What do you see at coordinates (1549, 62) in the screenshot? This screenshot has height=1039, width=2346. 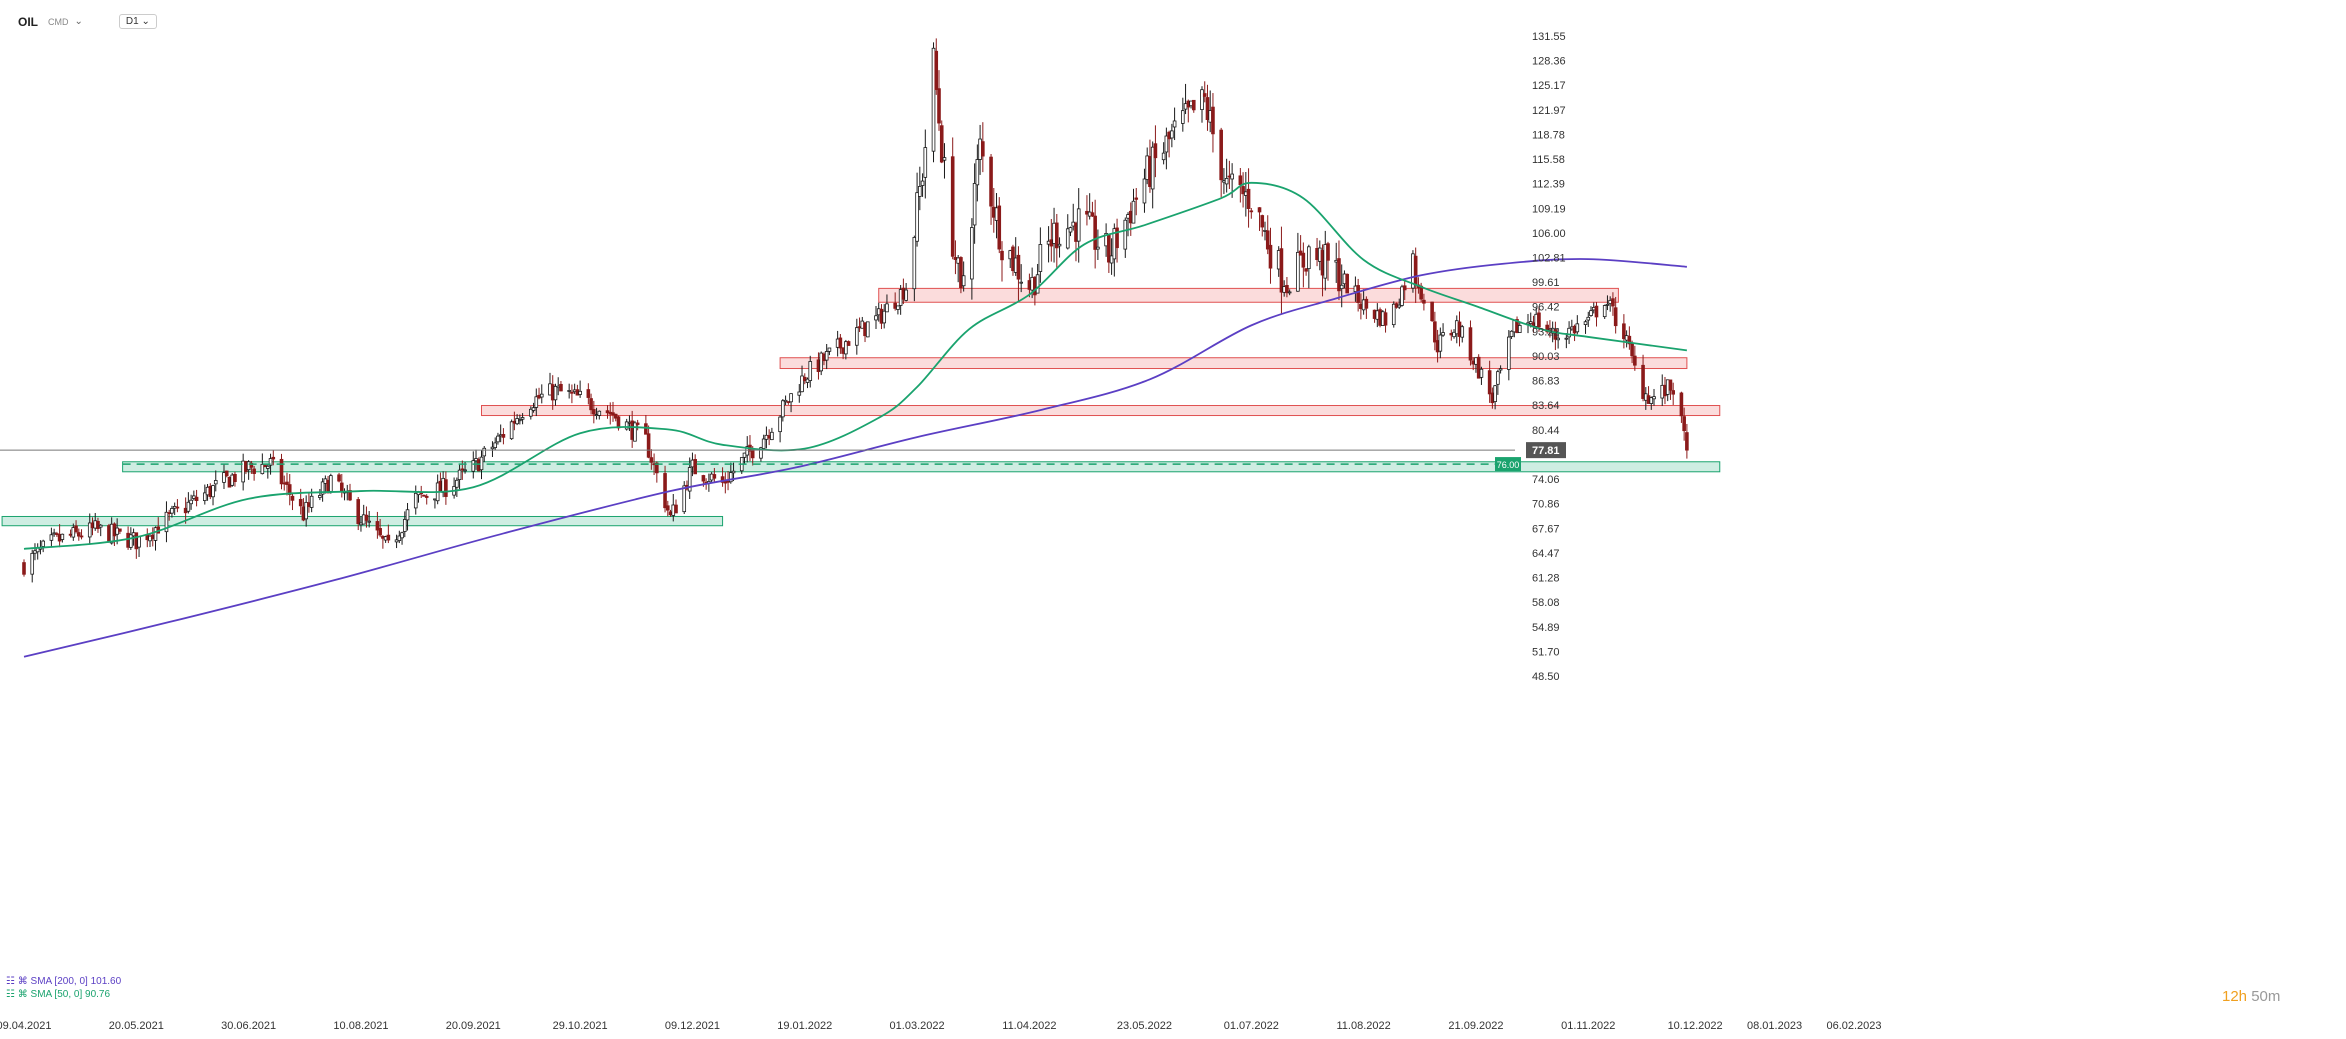 I see `y-tick-label: 128.36` at bounding box center [1549, 62].